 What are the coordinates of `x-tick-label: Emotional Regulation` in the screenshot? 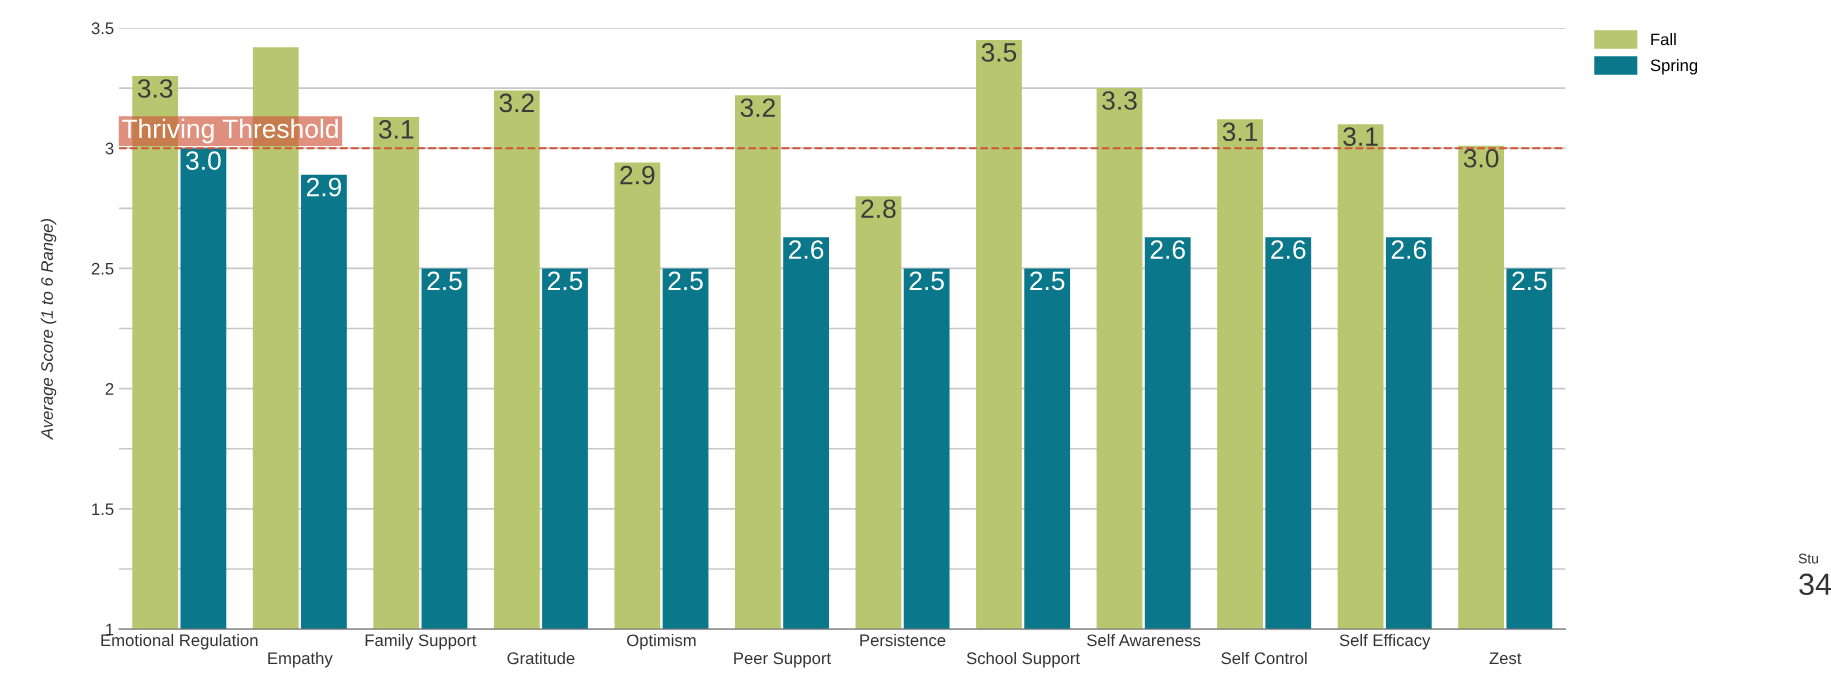 It's located at (179, 641).